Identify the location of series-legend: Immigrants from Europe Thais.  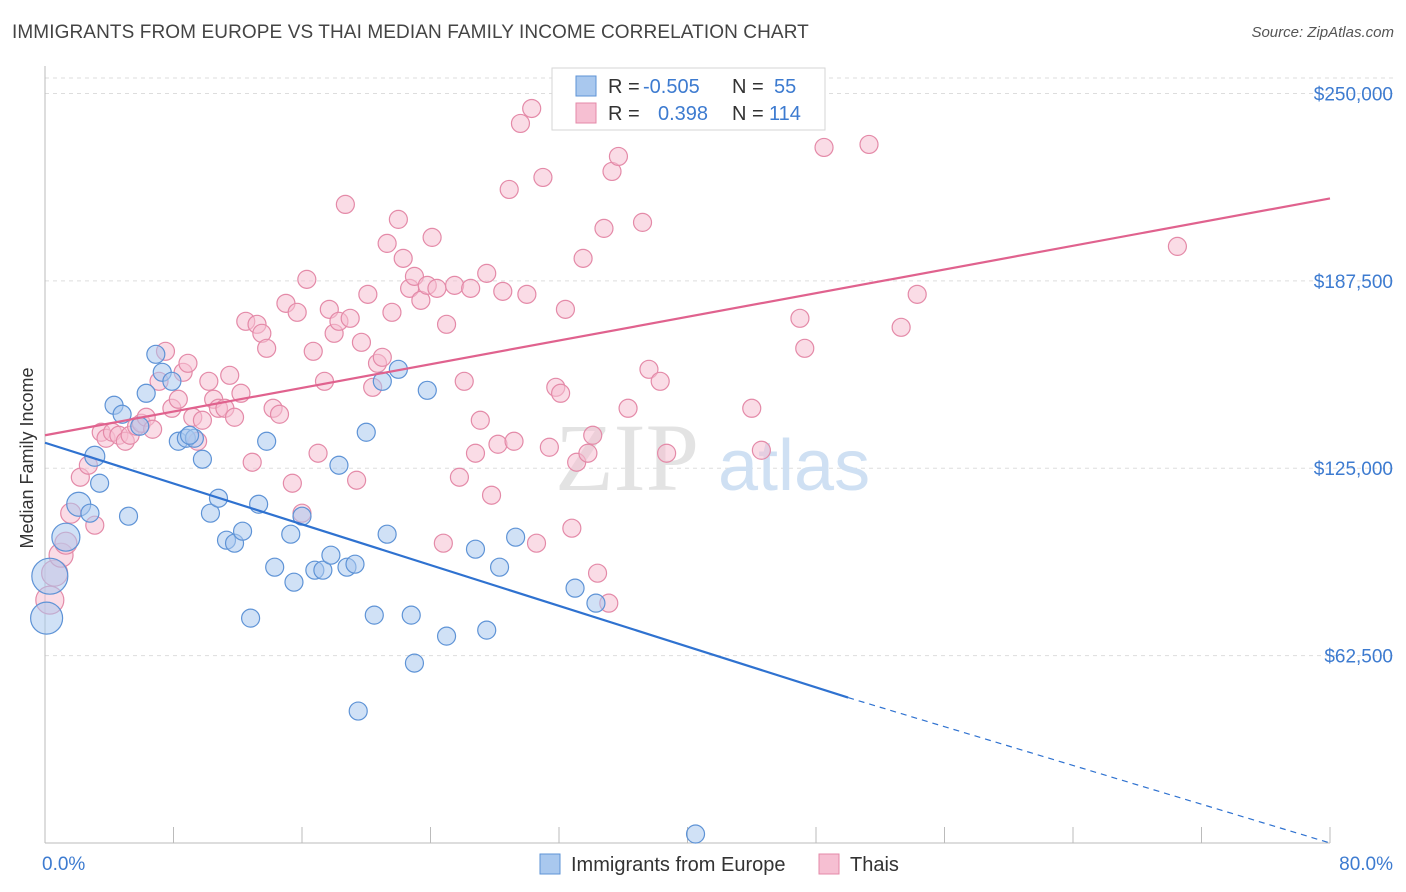
(719, 864).